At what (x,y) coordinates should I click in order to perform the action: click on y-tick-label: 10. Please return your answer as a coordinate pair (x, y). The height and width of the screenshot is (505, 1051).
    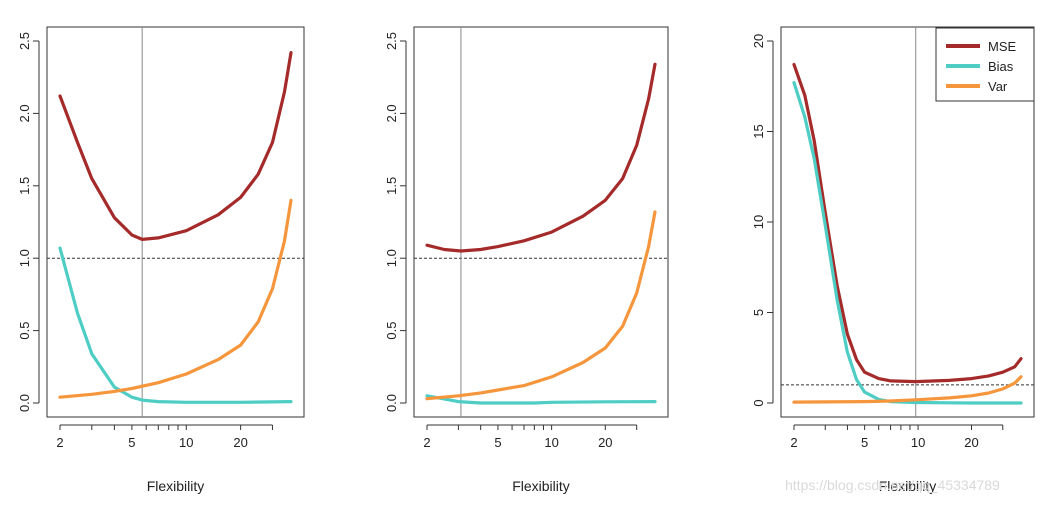
    Looking at the image, I should click on (758, 222).